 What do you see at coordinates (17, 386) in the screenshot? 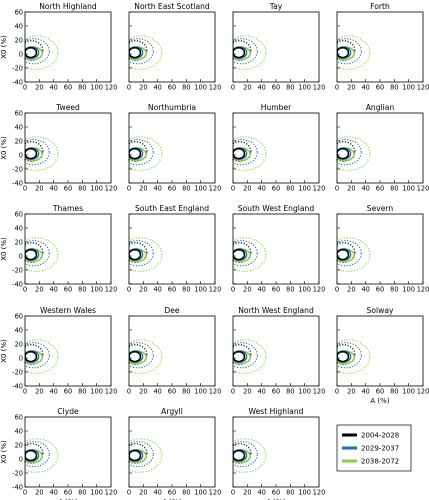
I see `y-tick-label: -40` at bounding box center [17, 386].